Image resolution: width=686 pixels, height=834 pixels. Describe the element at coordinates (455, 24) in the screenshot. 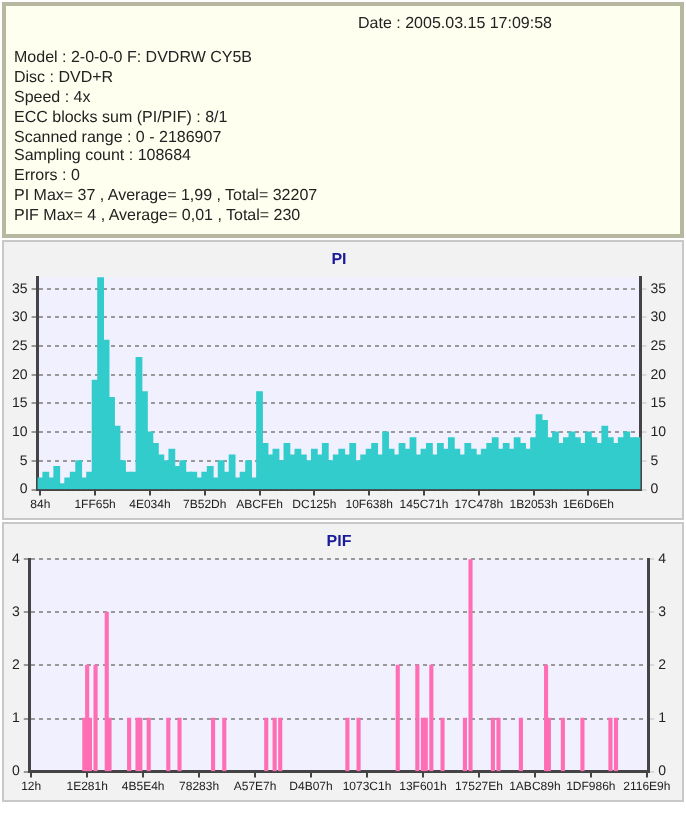

I see `text: Date : 2005.03.15 17:09:58` at that location.